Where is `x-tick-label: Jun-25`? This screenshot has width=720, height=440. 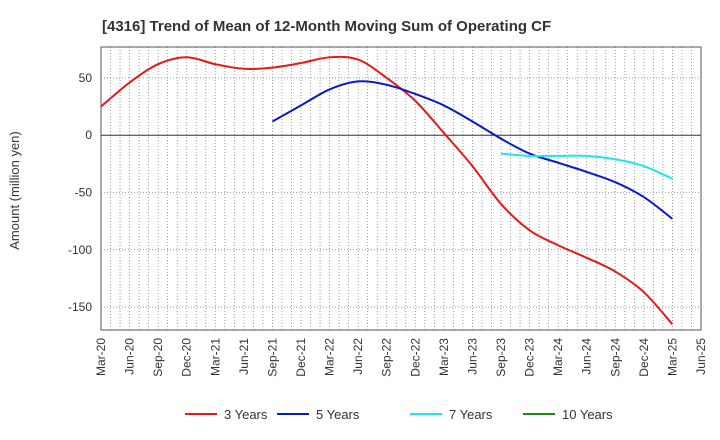 x-tick-label: Jun-25 is located at coordinates (701, 356).